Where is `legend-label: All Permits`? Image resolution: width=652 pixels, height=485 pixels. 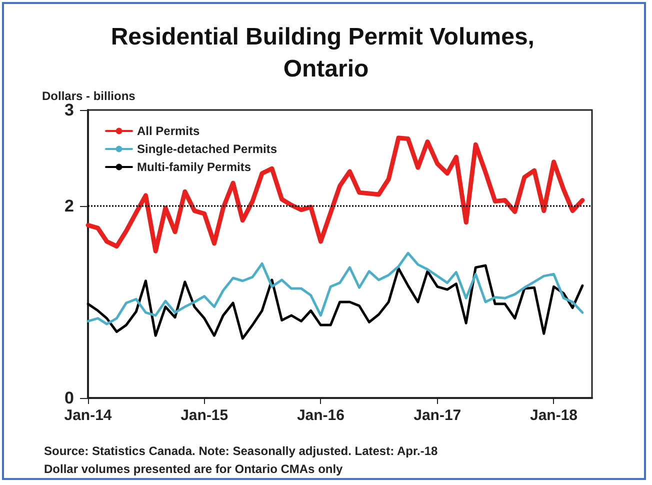 legend-label: All Permits is located at coordinates (168, 131).